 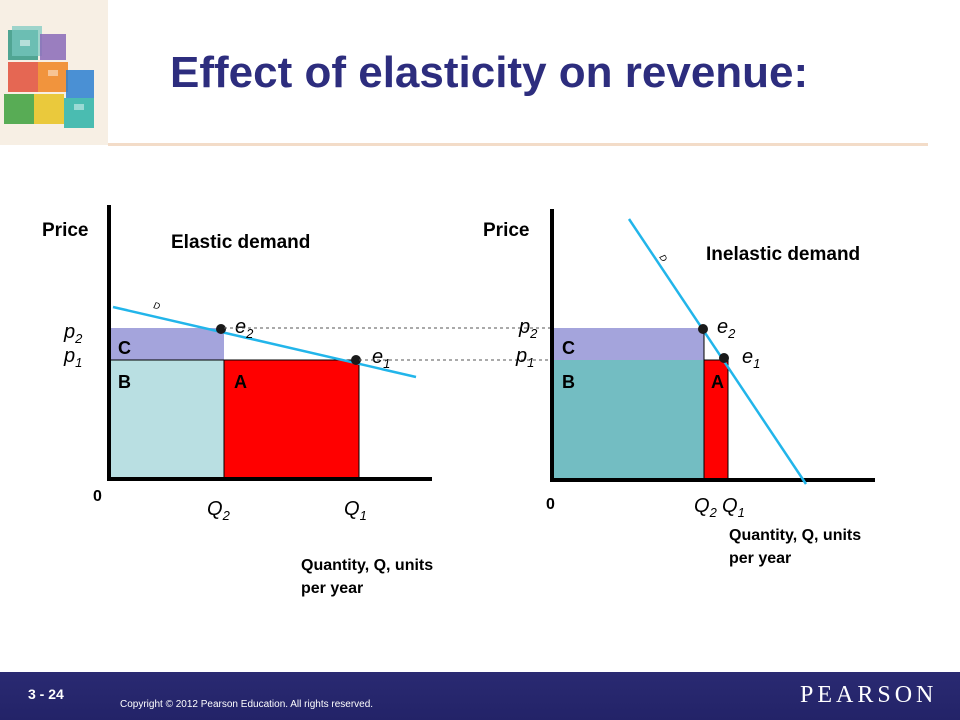 I want to click on left-x-axis-label-line1: Quantity, Q, units, so click(x=367, y=565).